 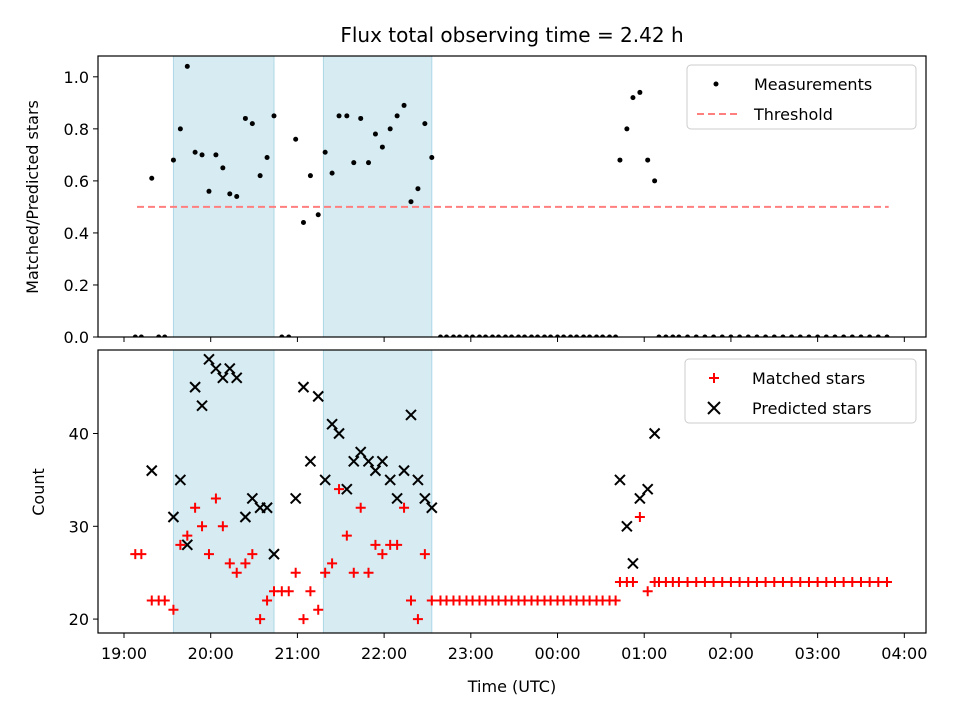 I want to click on x-tick-label: 19:00, so click(x=124, y=653).